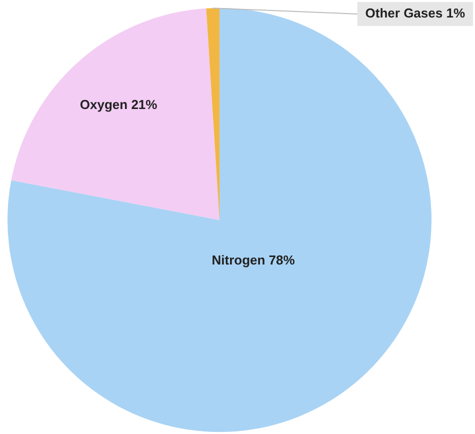 This screenshot has width=475, height=434. What do you see at coordinates (415, 13) in the screenshot?
I see `slice-label: Other Gases 1%` at bounding box center [415, 13].